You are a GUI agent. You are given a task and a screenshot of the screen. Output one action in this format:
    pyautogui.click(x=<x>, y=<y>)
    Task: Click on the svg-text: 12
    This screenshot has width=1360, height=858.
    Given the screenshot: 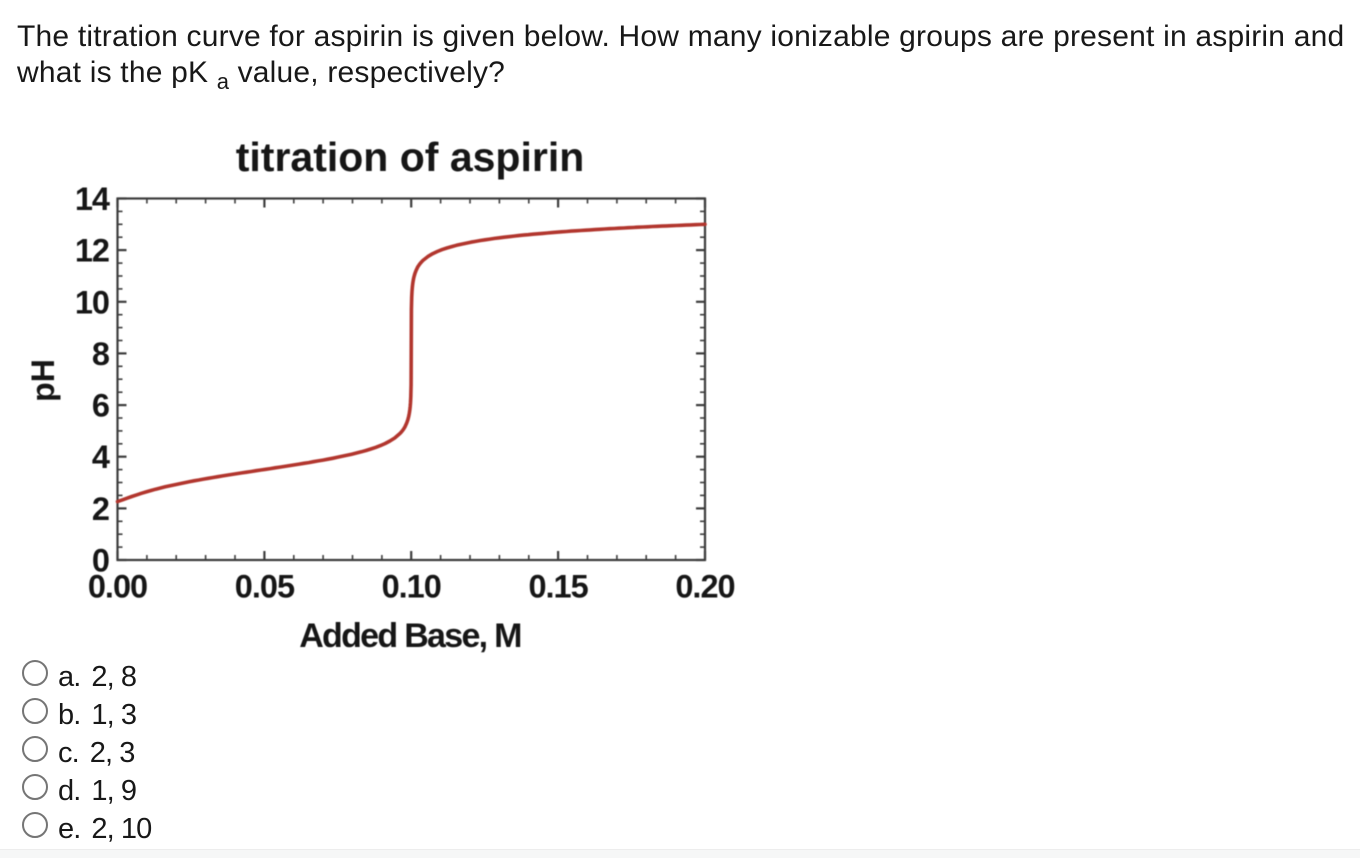 What is the action you would take?
    pyautogui.click(x=92, y=251)
    